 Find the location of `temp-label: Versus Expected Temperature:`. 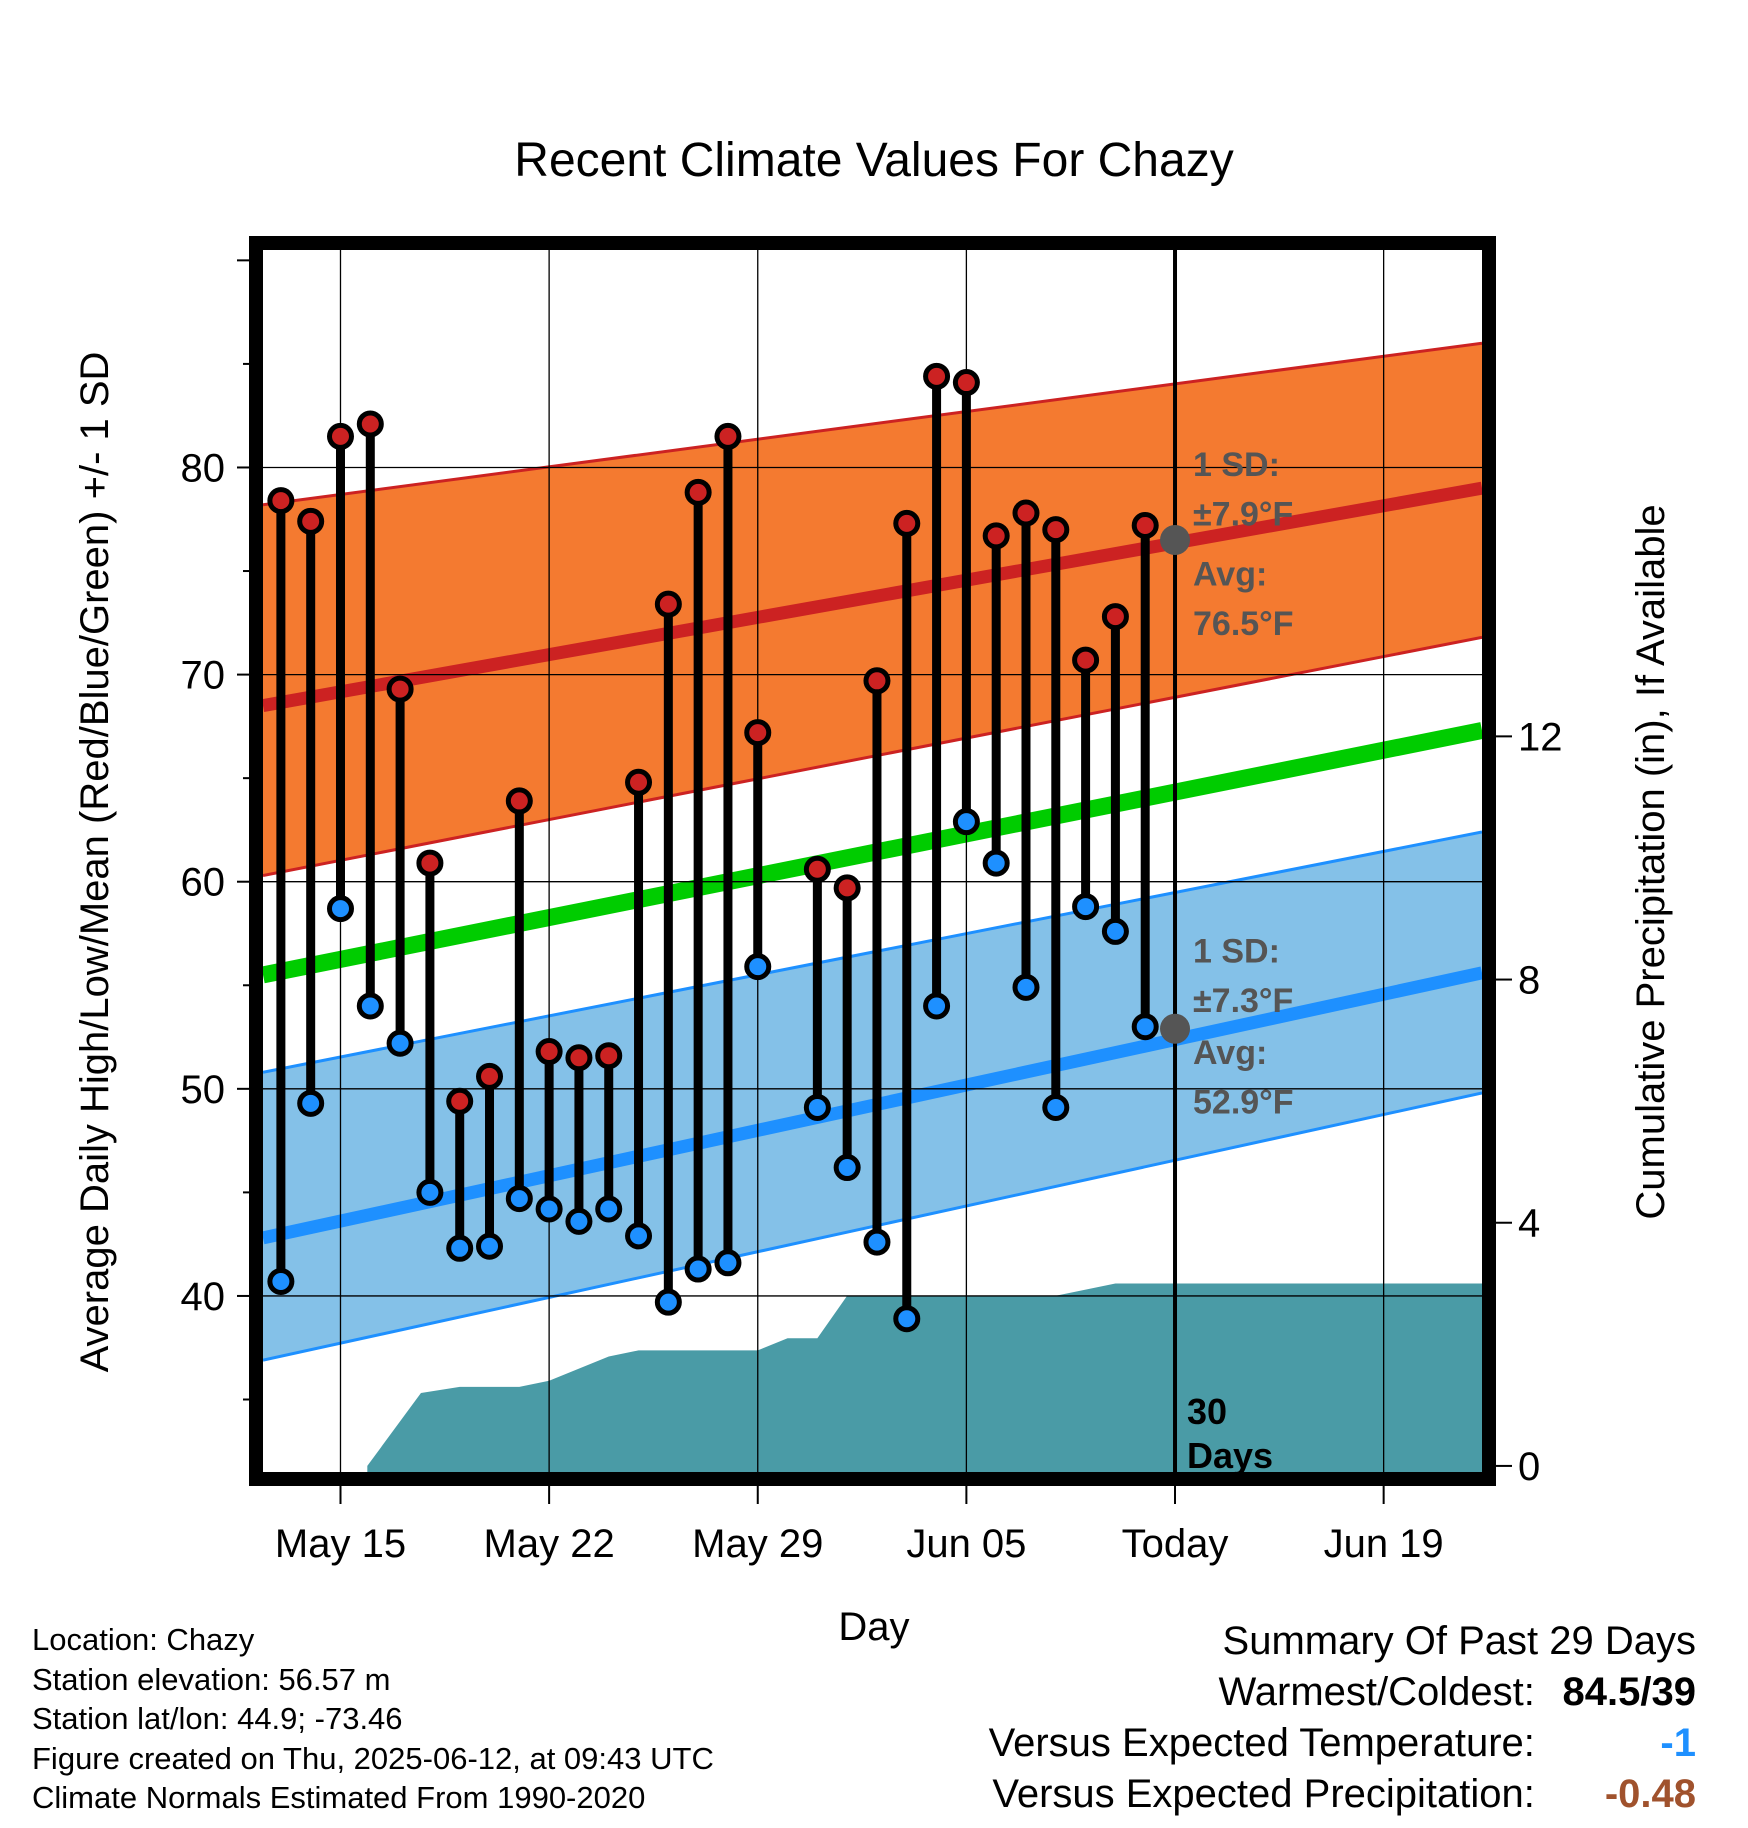

temp-label: Versus Expected Temperature: is located at coordinates (1261, 1743).